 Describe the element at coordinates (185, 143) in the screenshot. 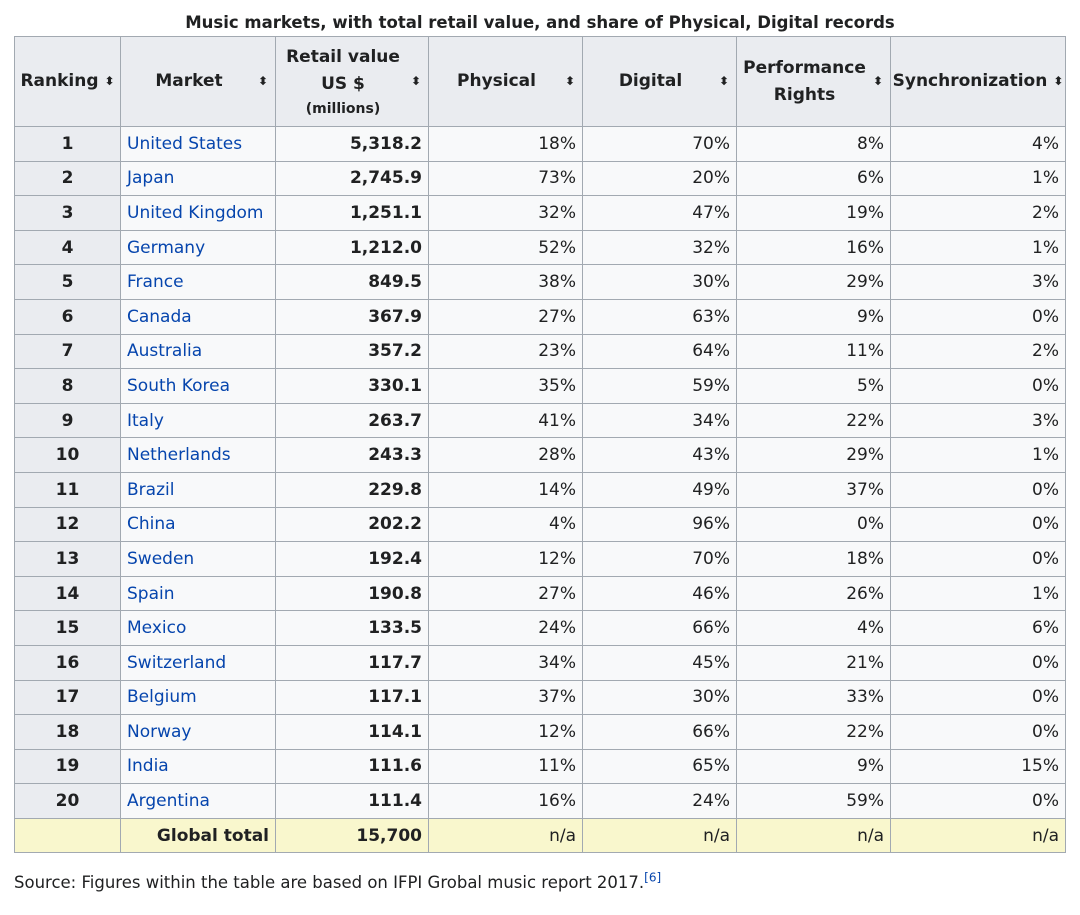

I see `market-link: United States` at that location.